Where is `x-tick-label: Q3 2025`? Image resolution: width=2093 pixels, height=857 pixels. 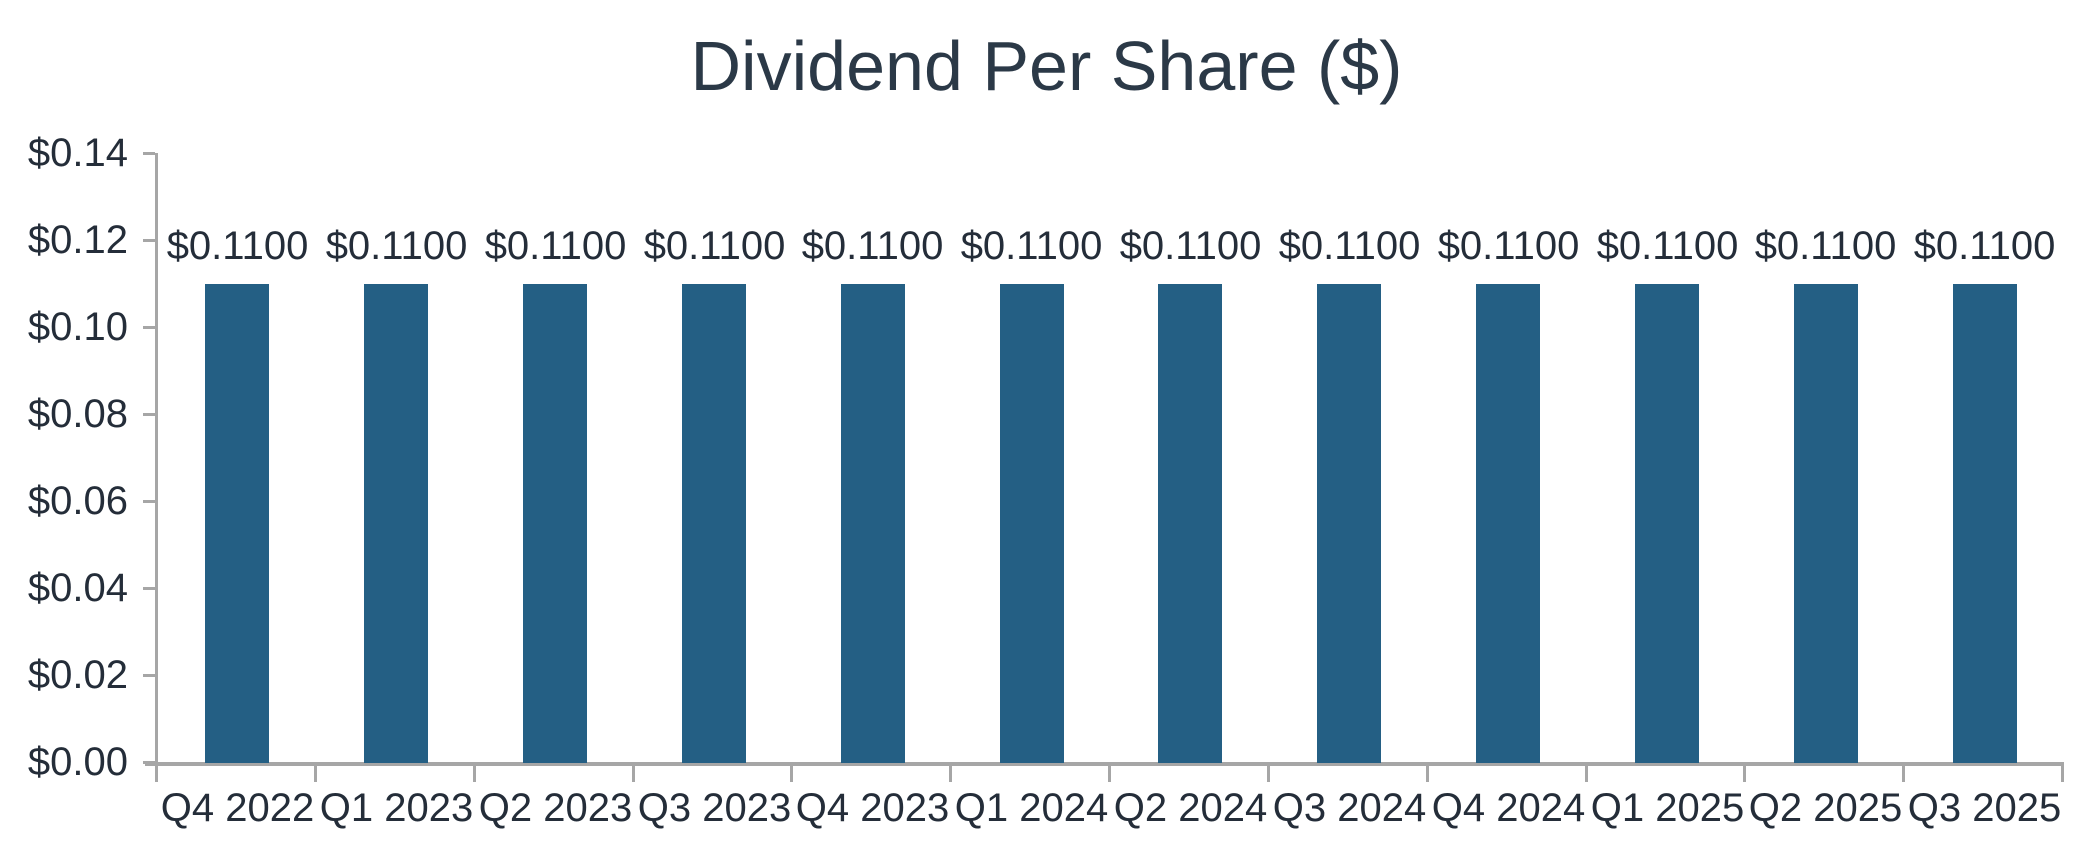 x-tick-label: Q3 2025 is located at coordinates (1984, 808).